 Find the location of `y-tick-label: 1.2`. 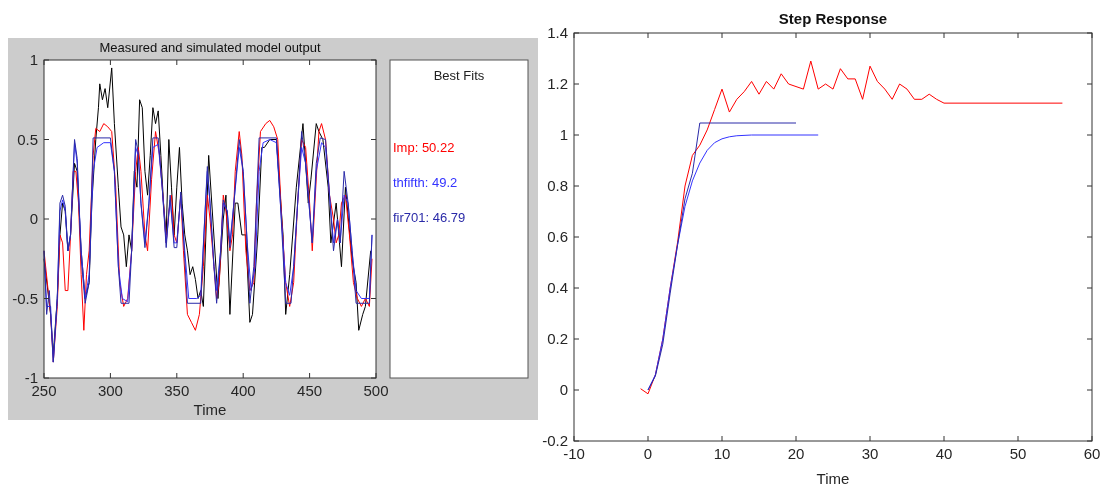

y-tick-label: 1.2 is located at coordinates (557, 84).